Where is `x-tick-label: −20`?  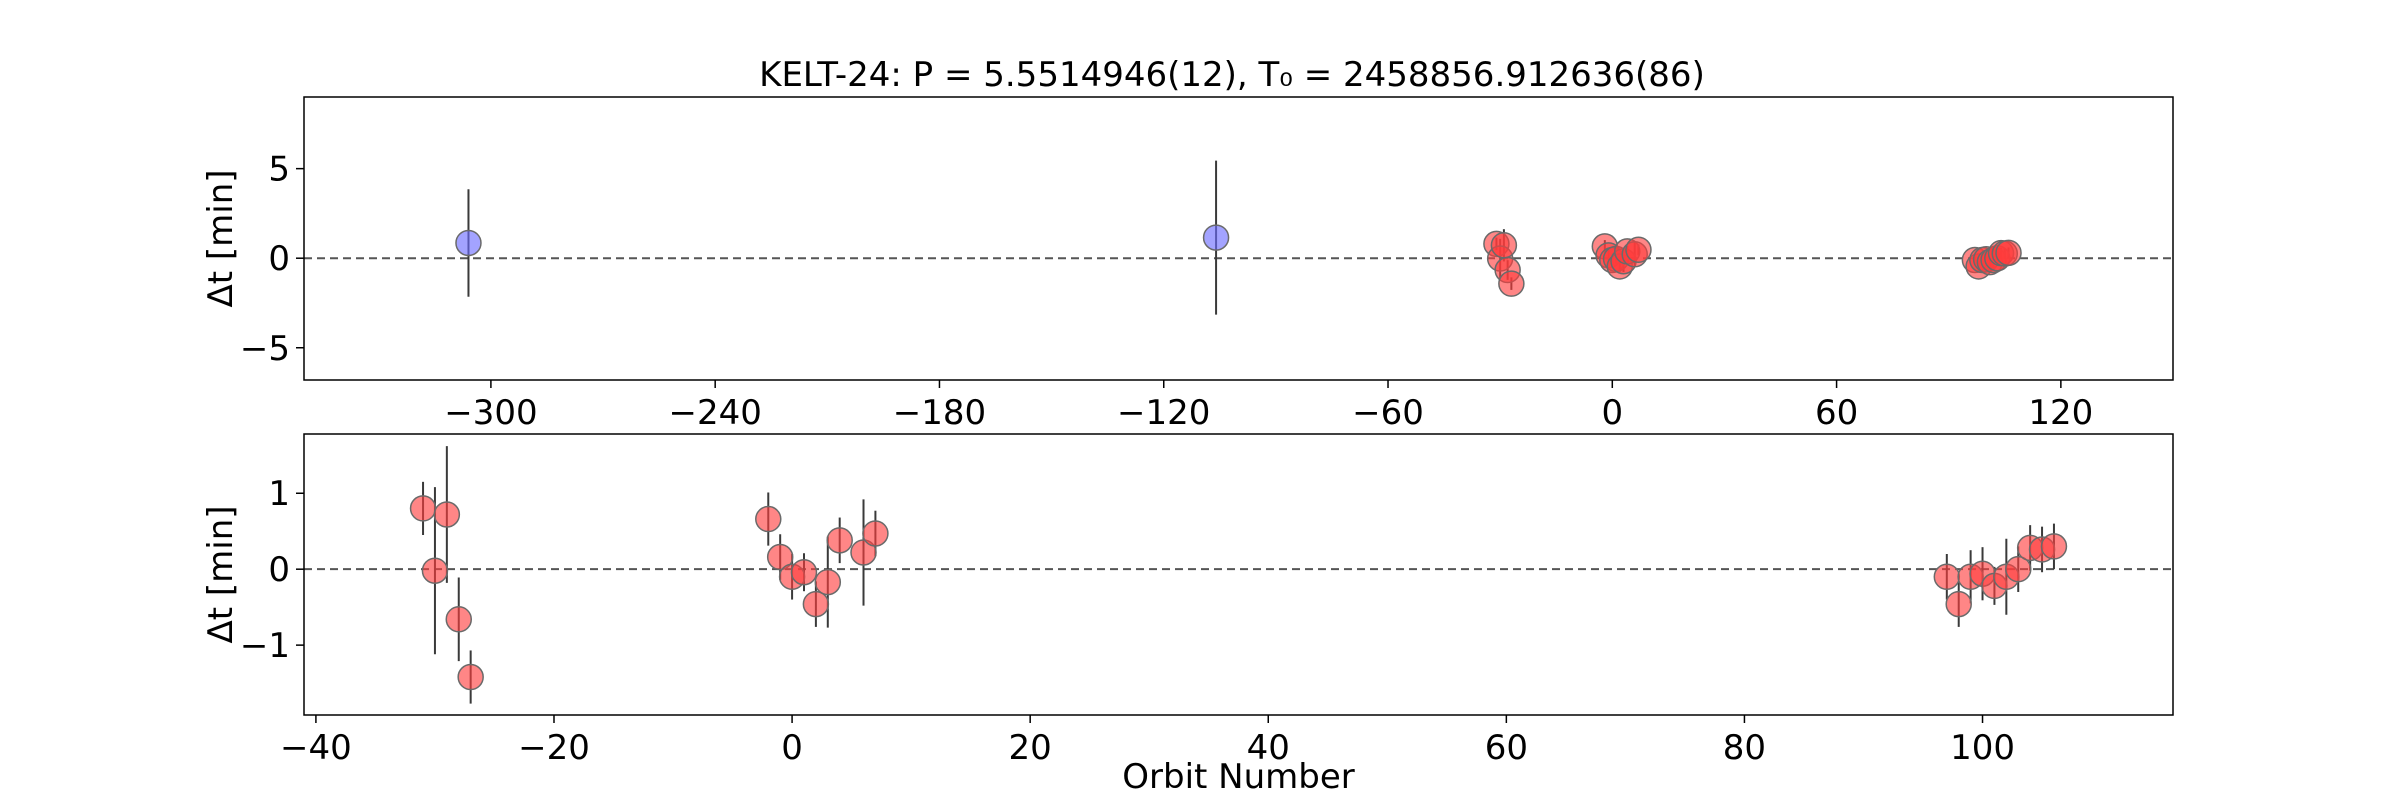
x-tick-label: −20 is located at coordinates (554, 748).